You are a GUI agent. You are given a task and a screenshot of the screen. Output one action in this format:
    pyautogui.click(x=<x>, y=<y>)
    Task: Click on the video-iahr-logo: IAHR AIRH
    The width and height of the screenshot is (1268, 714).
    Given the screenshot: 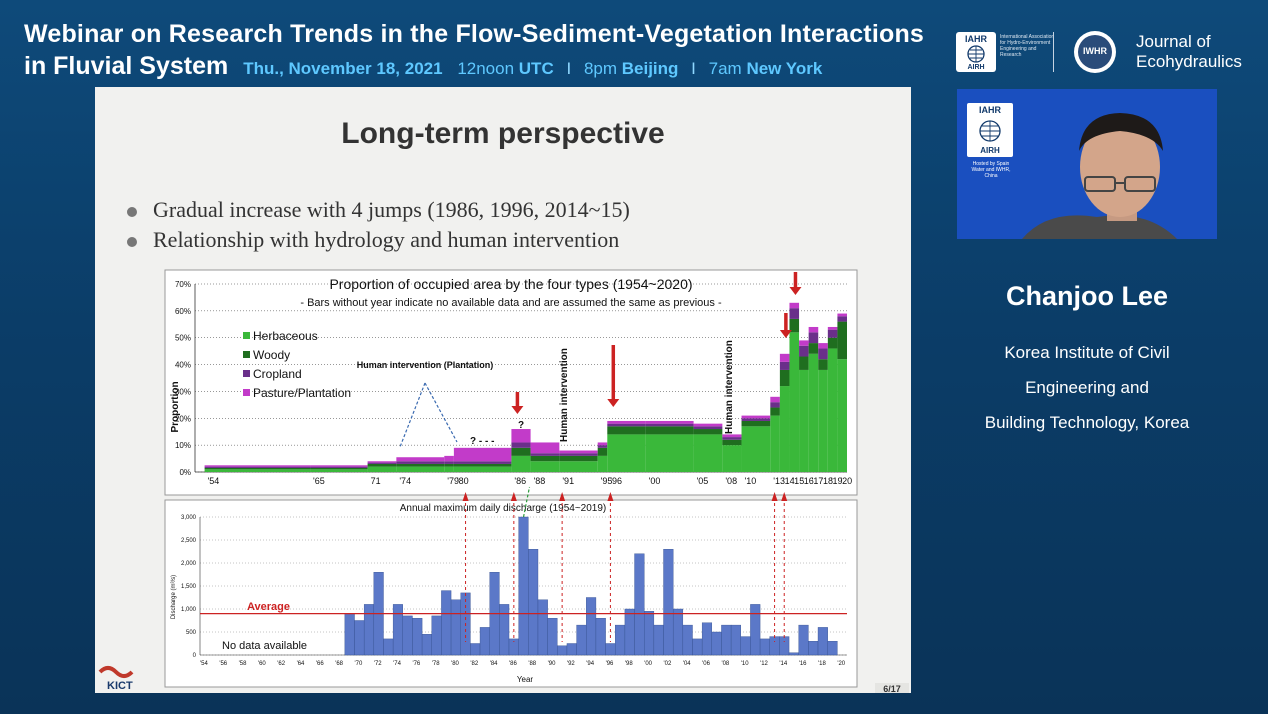 What is the action you would take?
    pyautogui.click(x=990, y=130)
    